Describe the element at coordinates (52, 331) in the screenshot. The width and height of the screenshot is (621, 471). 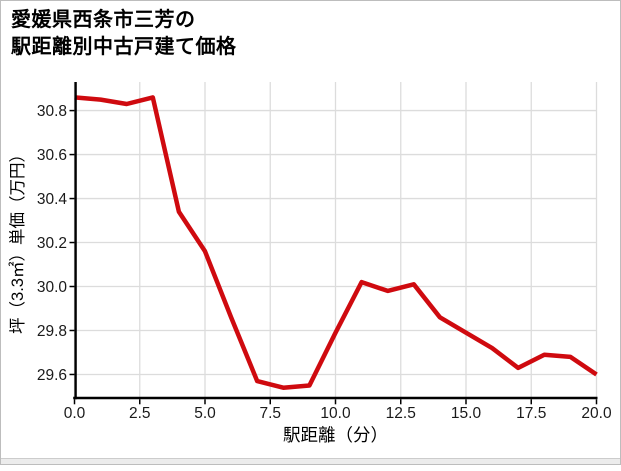
I see `svg-text: 29.8` at that location.